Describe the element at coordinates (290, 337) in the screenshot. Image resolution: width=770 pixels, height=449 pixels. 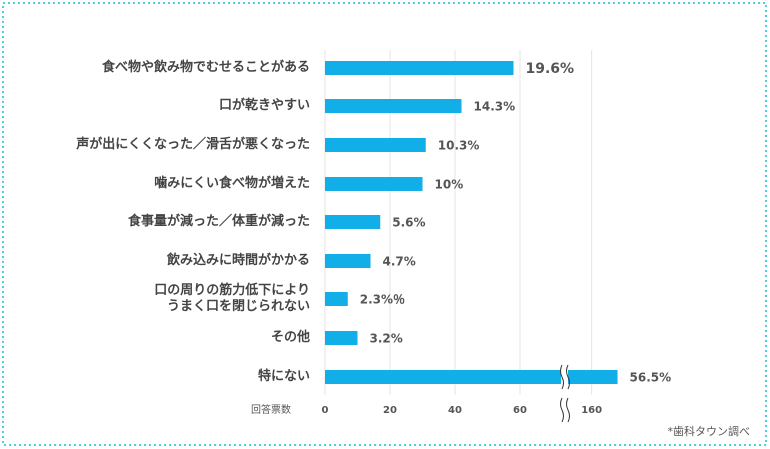
I see `category-label: その他` at that location.